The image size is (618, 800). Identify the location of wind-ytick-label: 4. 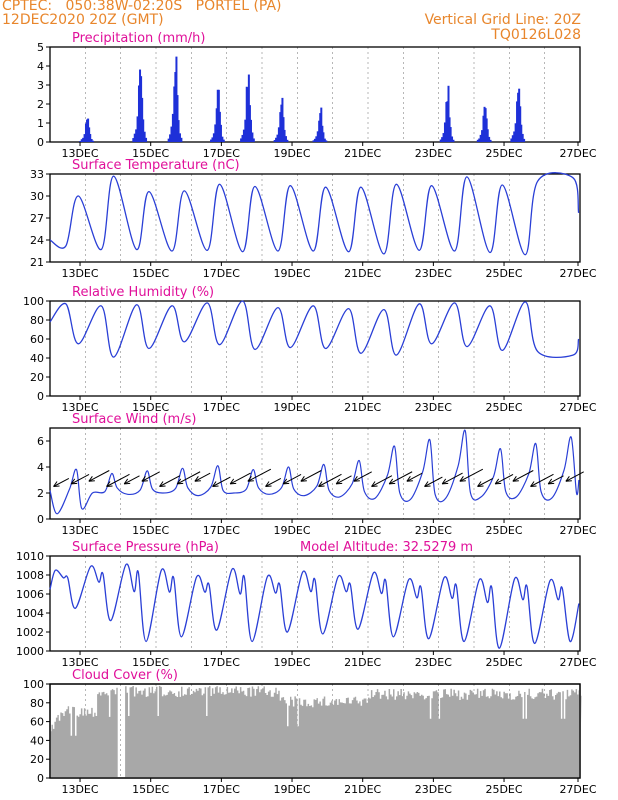
(40, 467).